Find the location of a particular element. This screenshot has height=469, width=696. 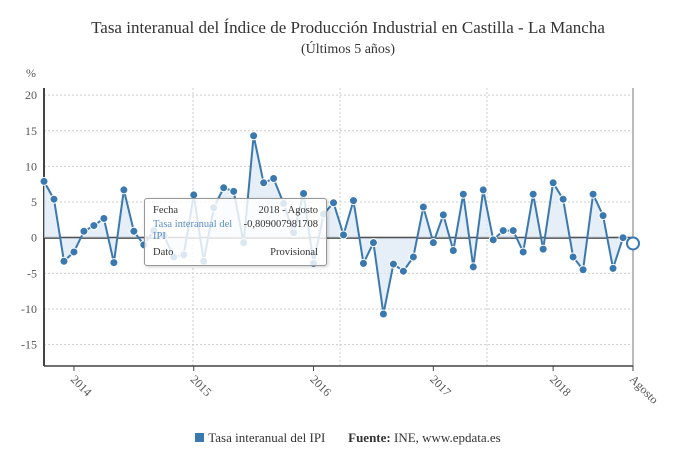

y-tick-label: 5 is located at coordinates (34, 202).